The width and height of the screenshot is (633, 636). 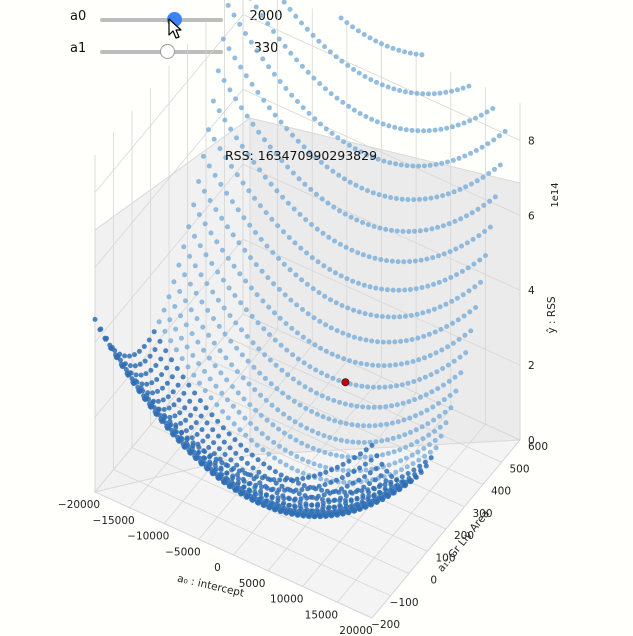 I want to click on slider-a1-handle, so click(x=167, y=51).